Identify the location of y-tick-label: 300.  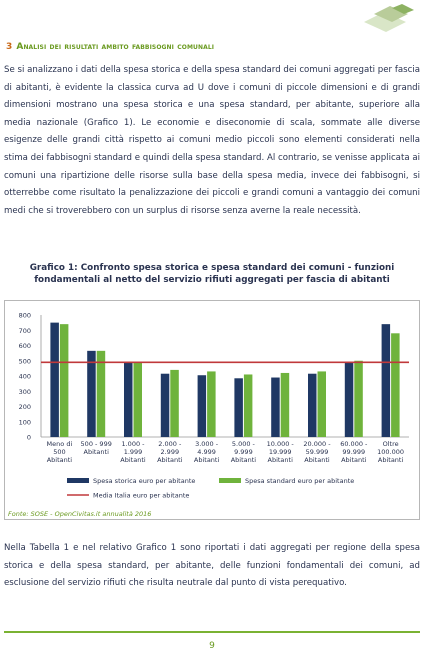
(25, 392).